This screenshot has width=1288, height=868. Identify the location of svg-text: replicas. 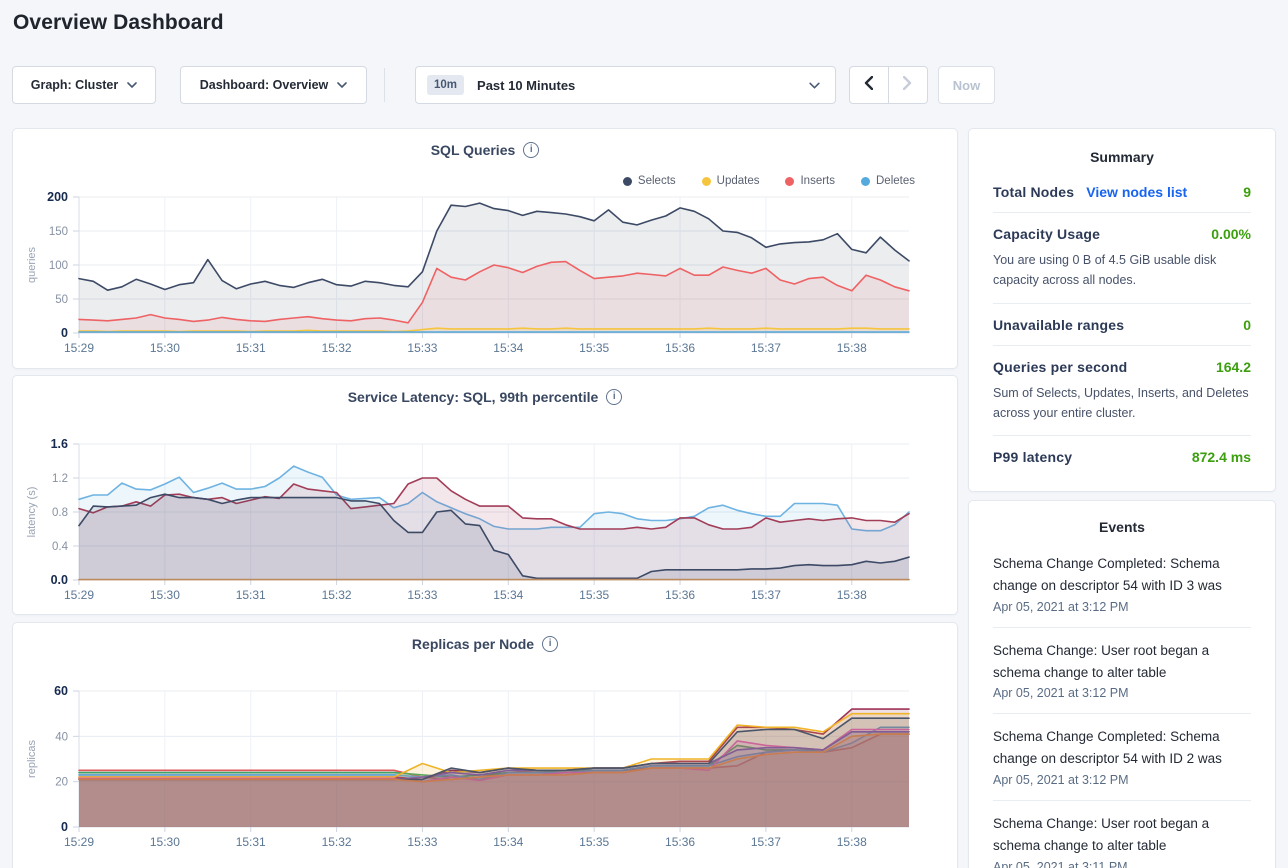
(32, 759).